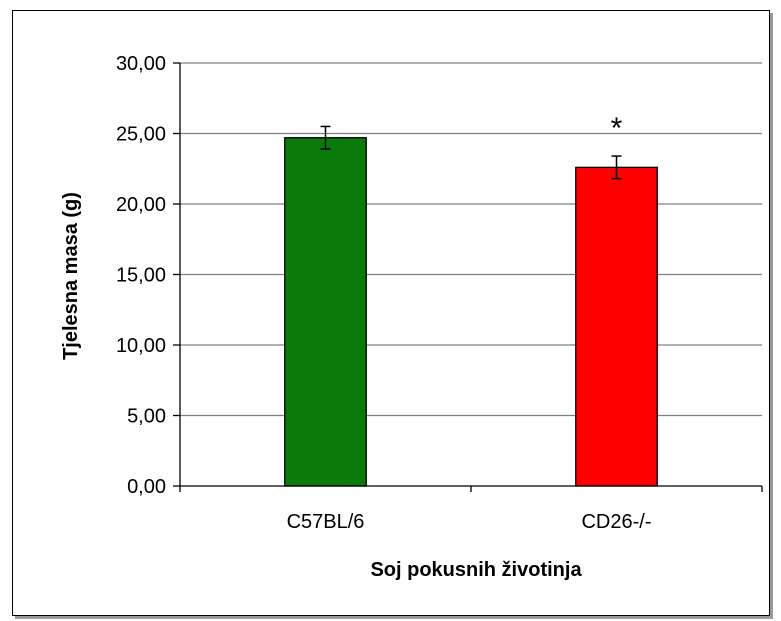  Describe the element at coordinates (71, 276) in the screenshot. I see `y-axis-title: Tjelesna masa (g)` at that location.